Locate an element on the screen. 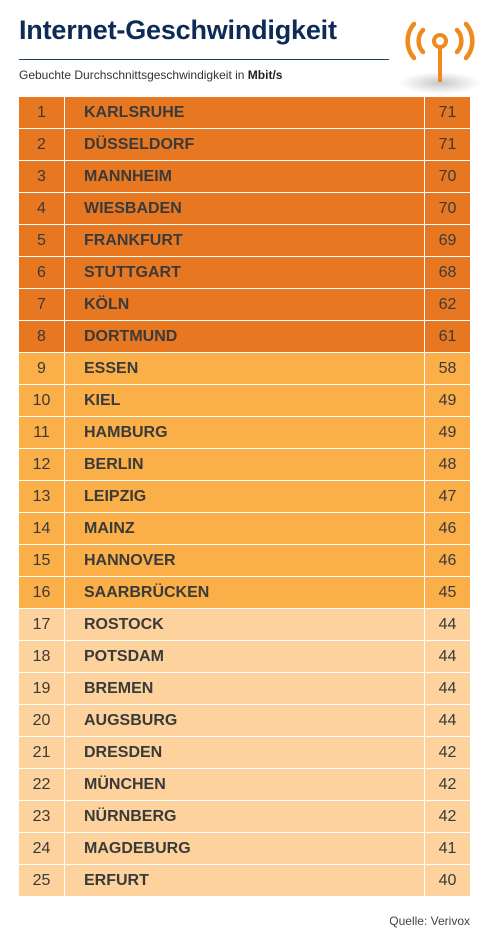  city-cell: MANNHEIM is located at coordinates (244, 176).